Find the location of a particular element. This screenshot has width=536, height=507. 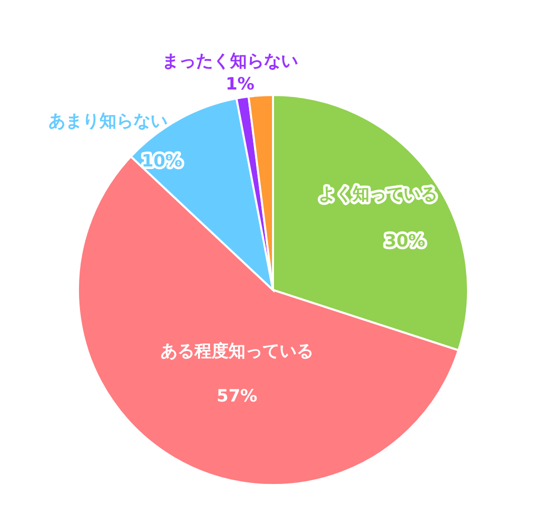

slice-label: まったく知らない is located at coordinates (230, 62).